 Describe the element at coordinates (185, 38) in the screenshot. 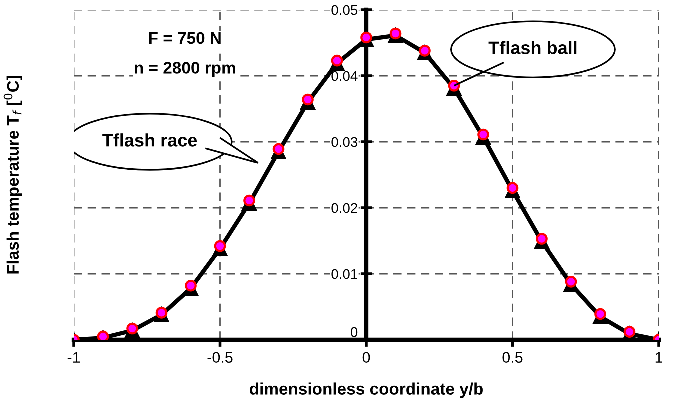

I see `annotation: F = 750 N` at that location.